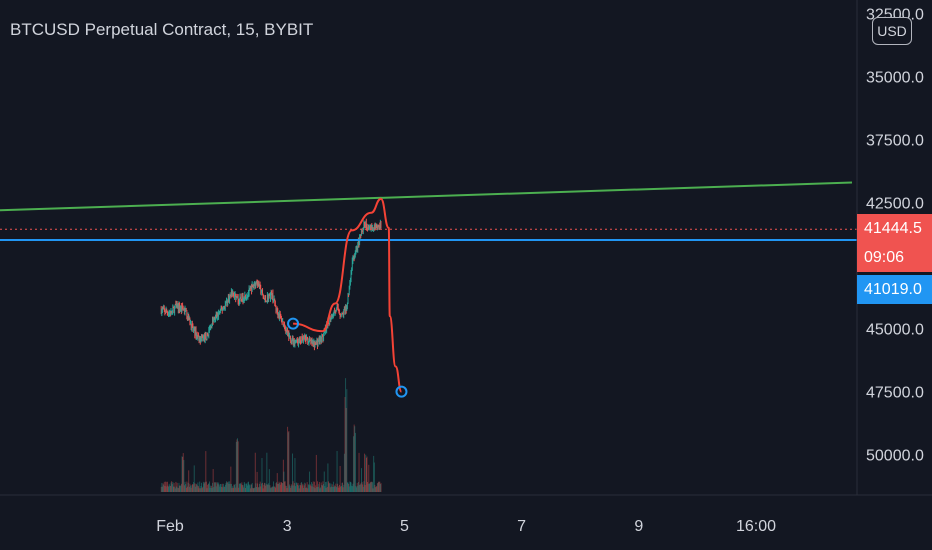 Image resolution: width=932 pixels, height=550 pixels. What do you see at coordinates (426, 196) in the screenshot?
I see `trend-line` at bounding box center [426, 196].